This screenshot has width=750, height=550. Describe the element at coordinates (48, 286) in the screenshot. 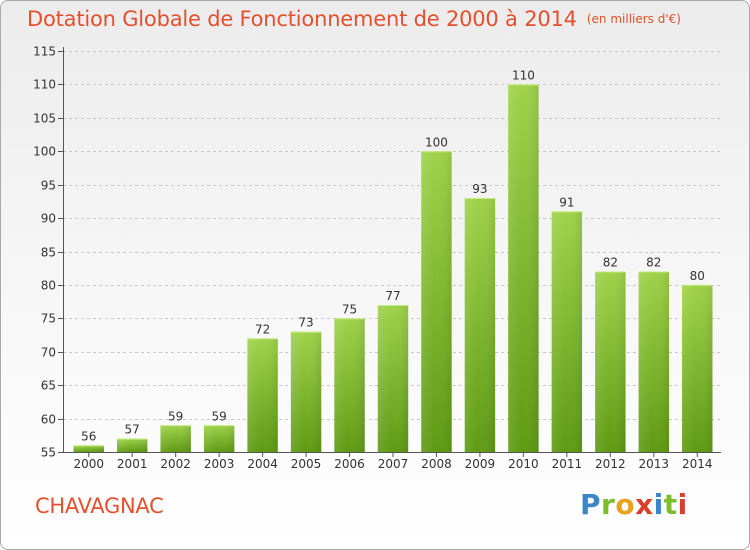

I see `y-tick-label: 80` at that location.